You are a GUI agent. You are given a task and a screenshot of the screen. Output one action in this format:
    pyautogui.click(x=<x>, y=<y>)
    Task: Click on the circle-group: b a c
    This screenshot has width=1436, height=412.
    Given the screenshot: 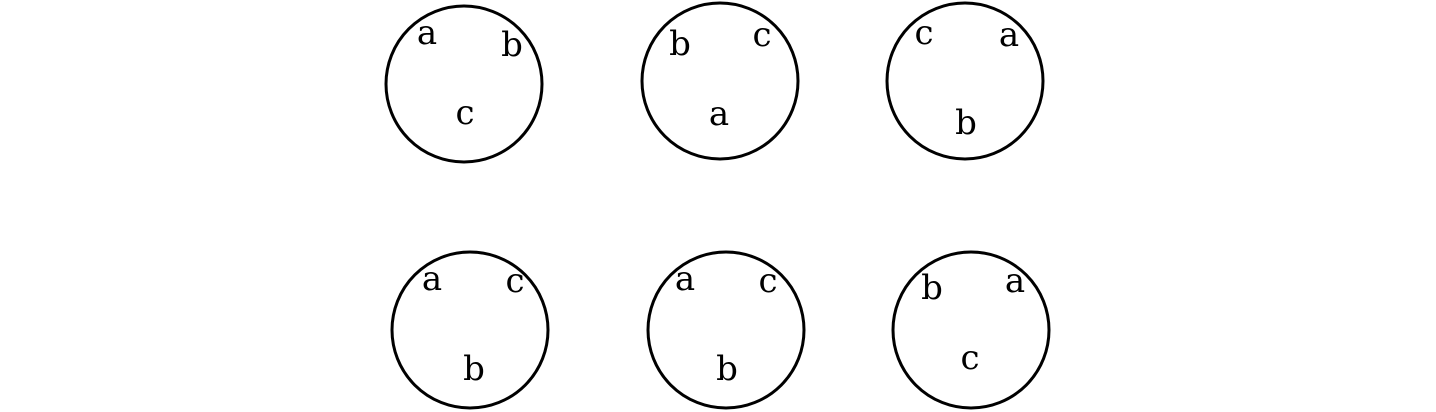 What is the action you would take?
    pyautogui.click(x=971, y=330)
    